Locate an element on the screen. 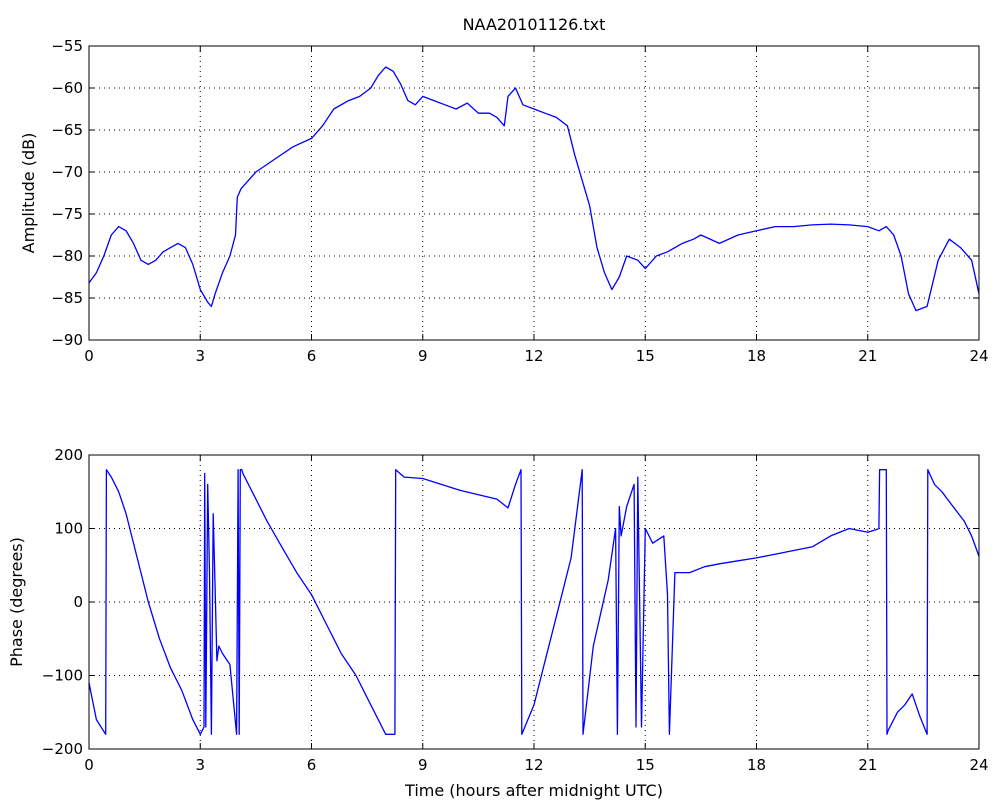  y-tick-label: −70 is located at coordinates (67, 172).